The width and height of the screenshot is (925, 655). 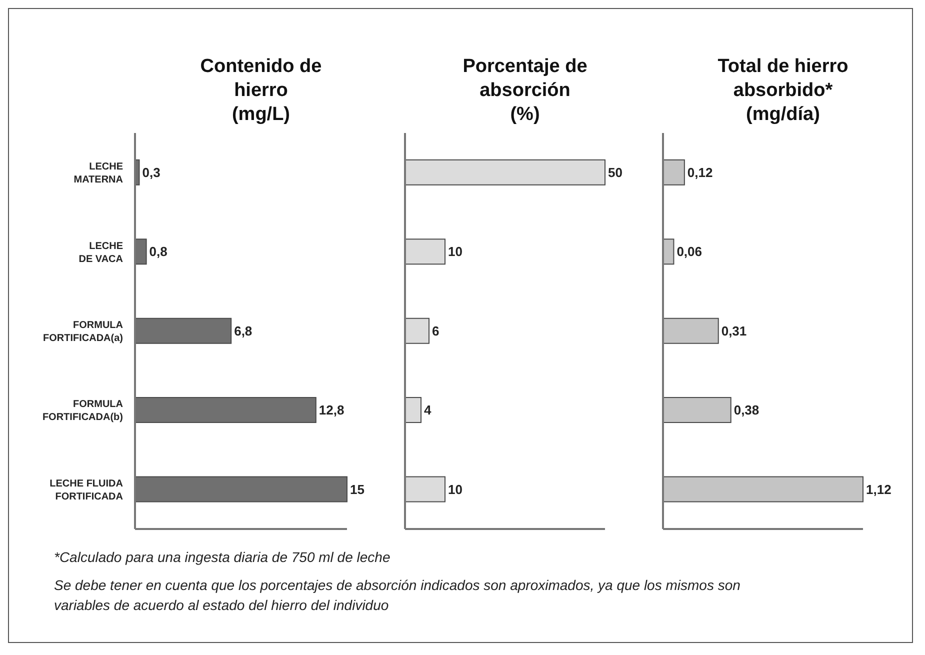 I want to click on data-label: 1,12, so click(x=879, y=489).